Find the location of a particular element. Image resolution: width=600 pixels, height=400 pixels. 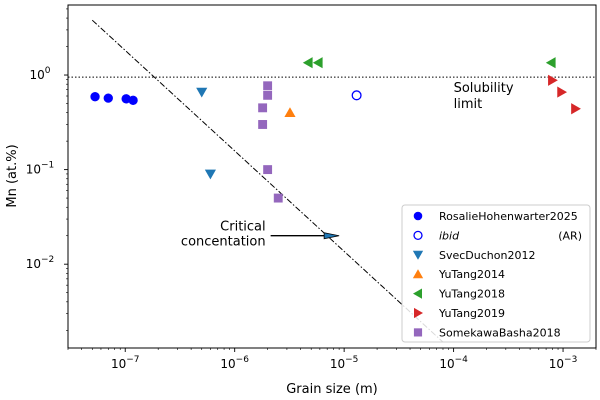

data-point-yutang2014 is located at coordinates (290, 112).